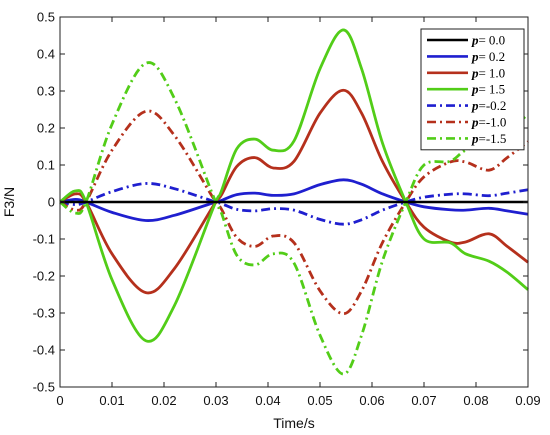 The image size is (550, 435). Describe the element at coordinates (497, 40) in the screenshot. I see `legend-value: 0.0` at that location.